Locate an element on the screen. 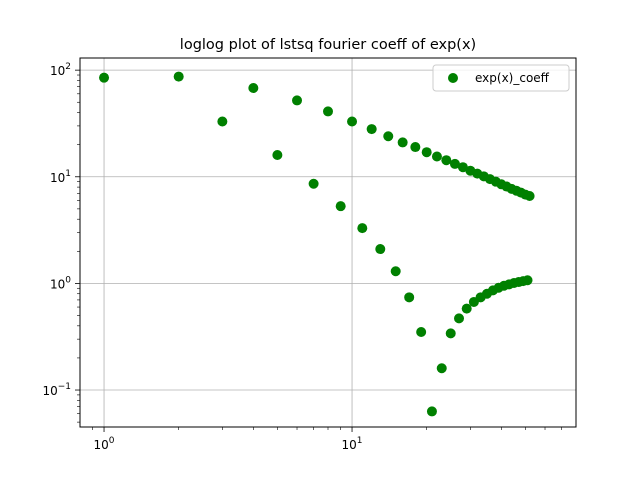 The width and height of the screenshot is (640, 480). legend-marker is located at coordinates (453, 78).